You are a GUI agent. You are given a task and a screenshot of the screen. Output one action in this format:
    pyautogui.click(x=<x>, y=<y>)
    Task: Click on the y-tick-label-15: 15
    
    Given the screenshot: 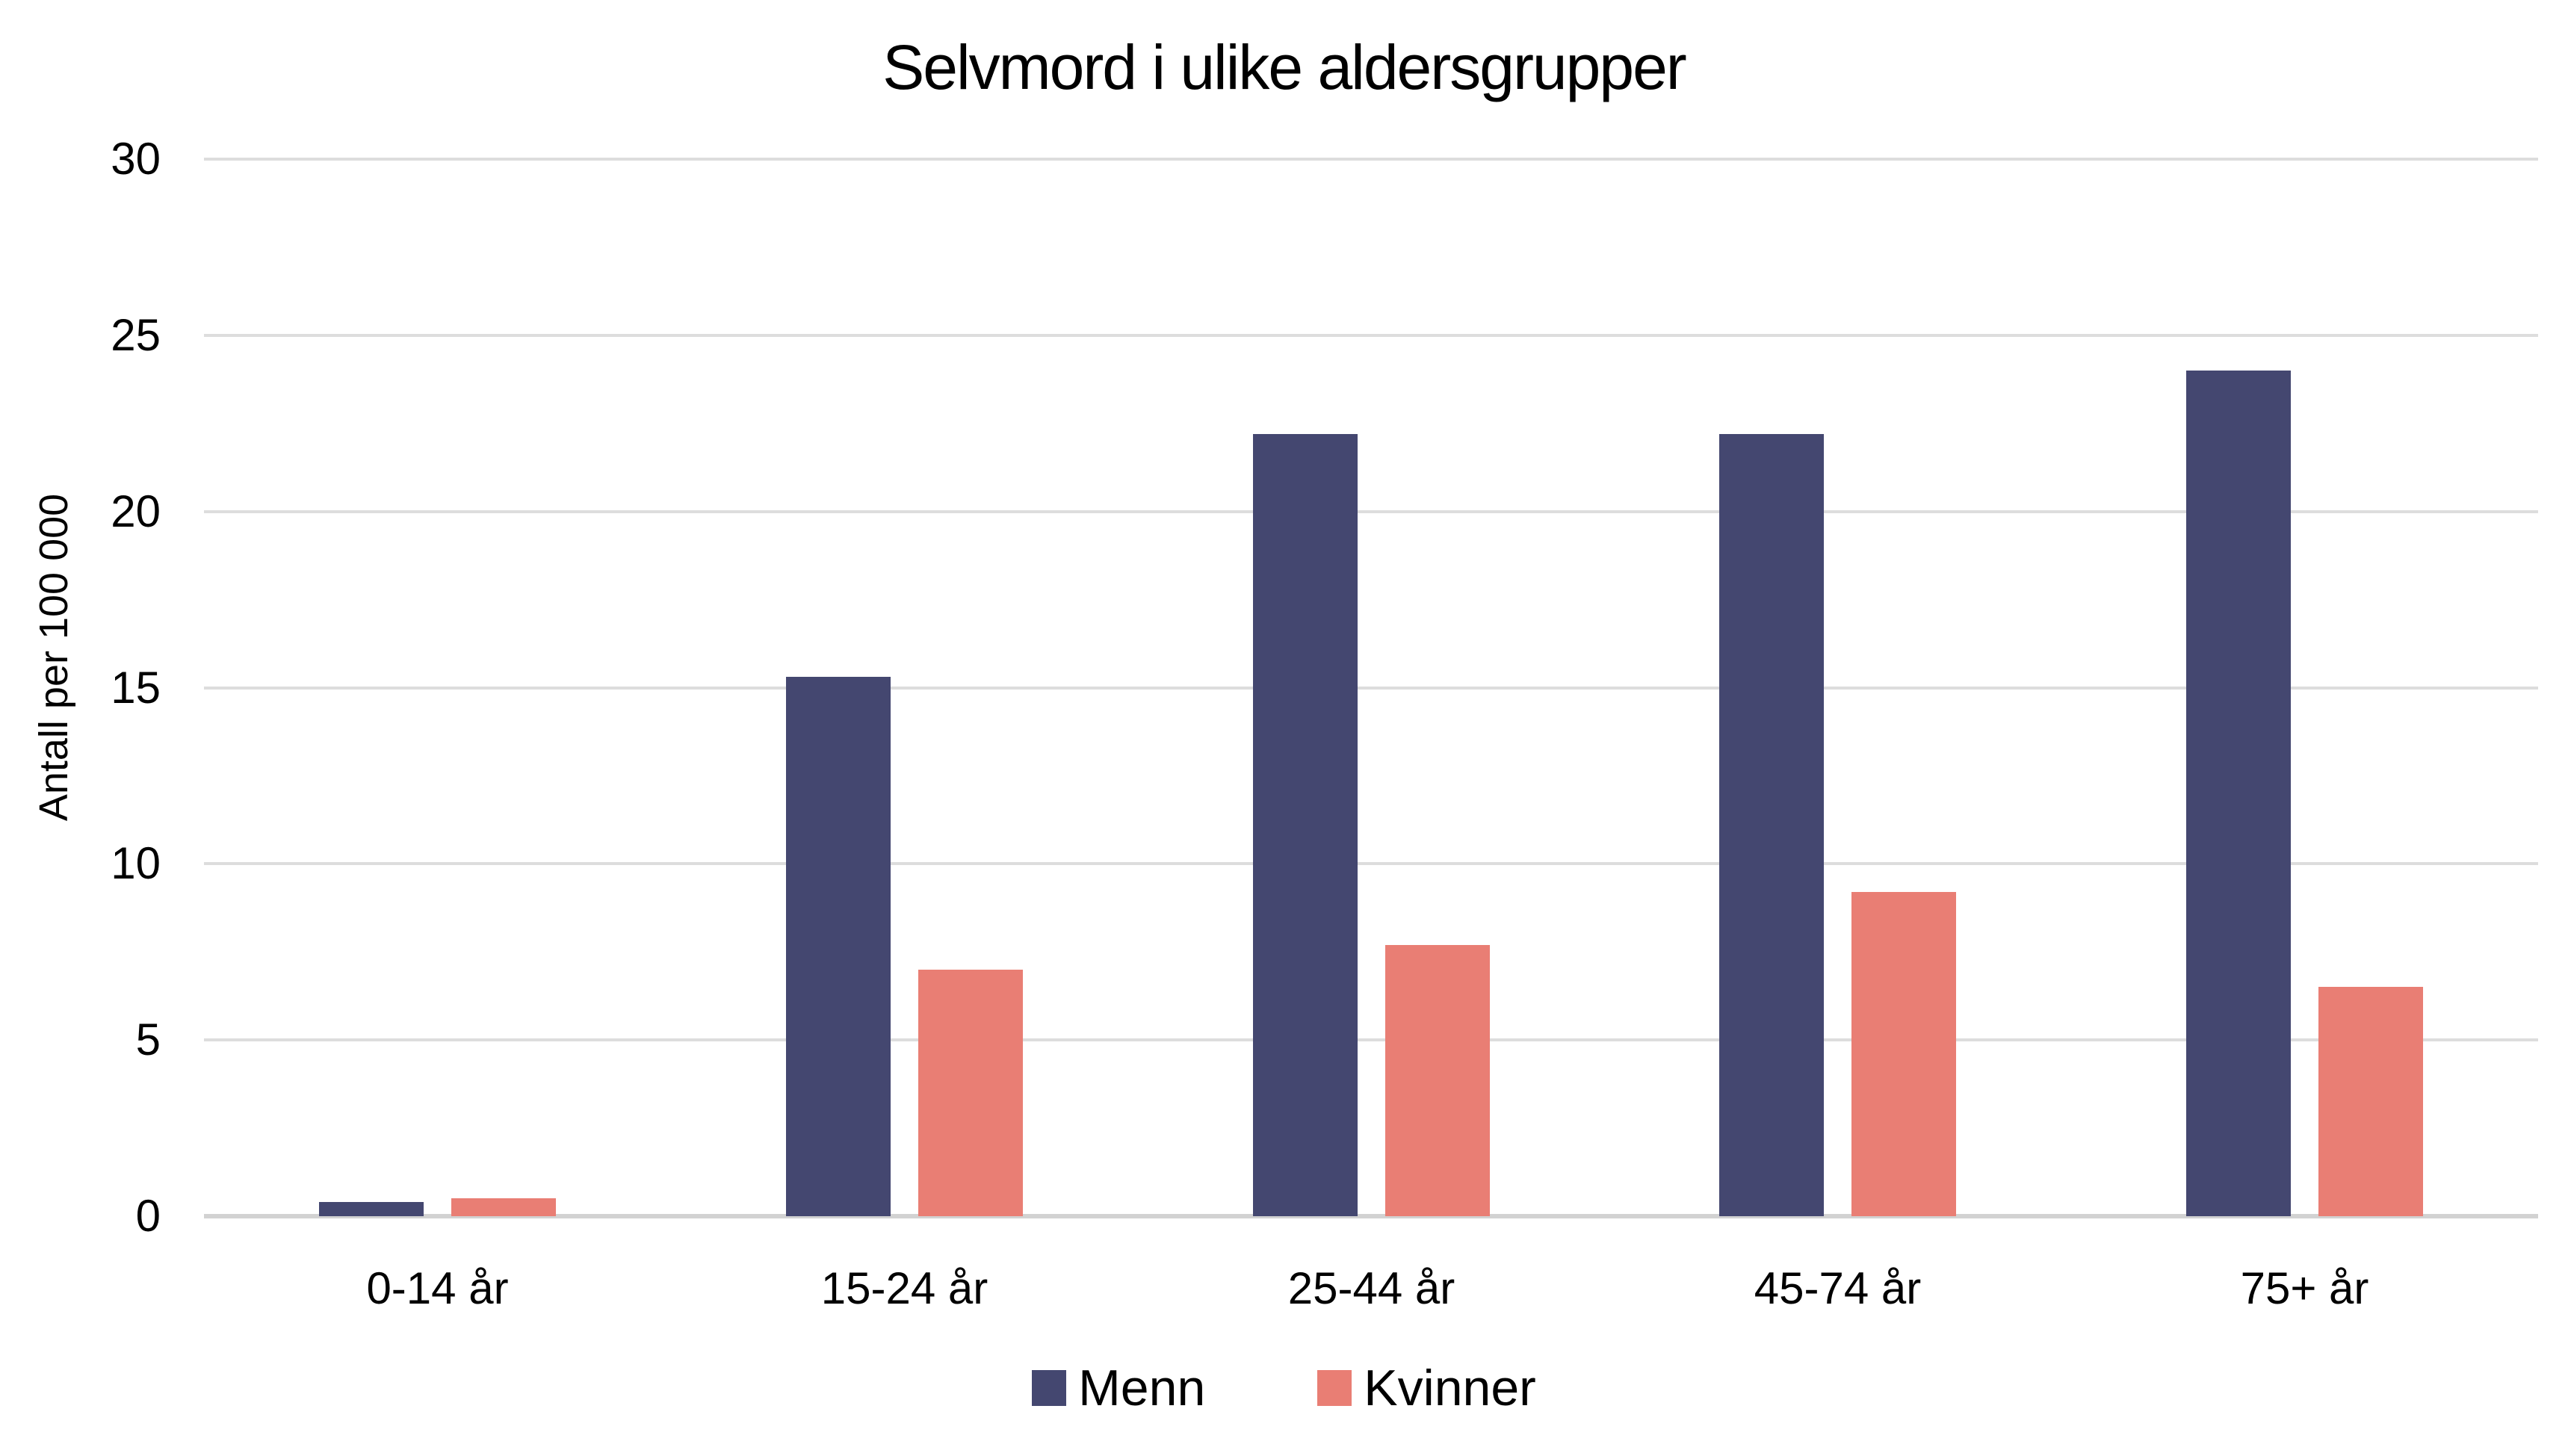 What is the action you would take?
    pyautogui.click(x=136, y=688)
    